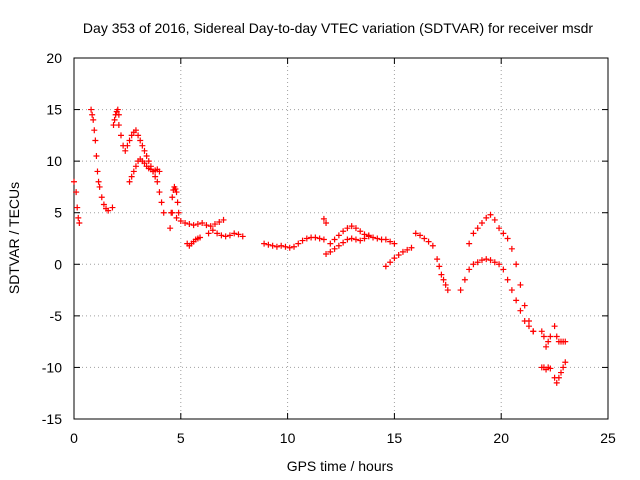  Describe the element at coordinates (395, 438) in the screenshot. I see `x-tick-label: 15` at that location.